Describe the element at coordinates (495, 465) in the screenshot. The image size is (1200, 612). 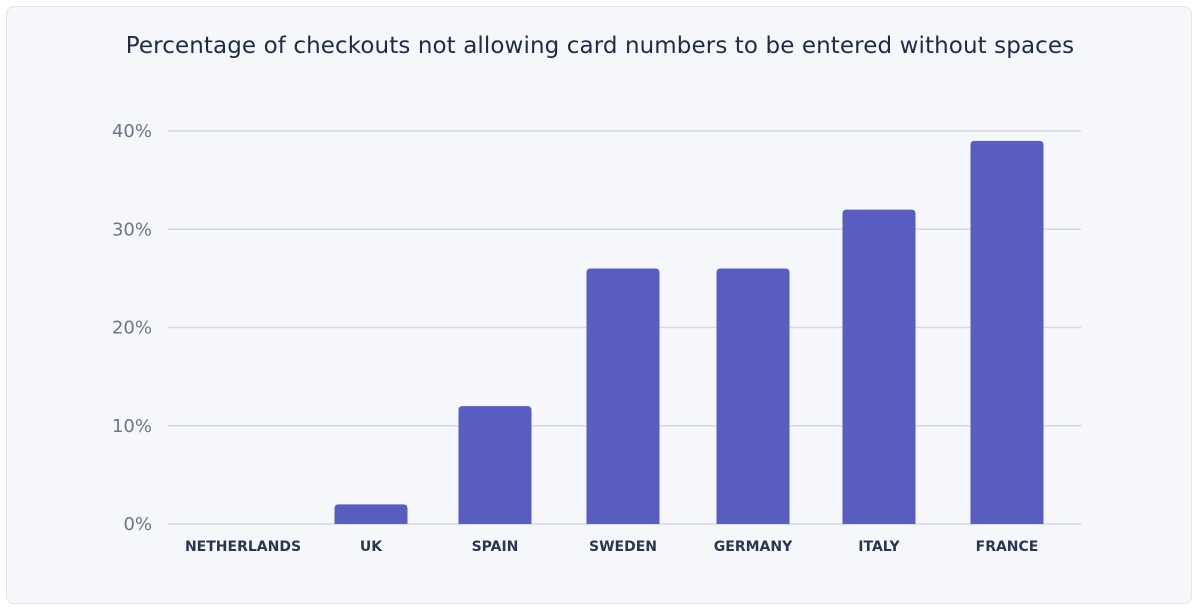
I see `bar-spain` at that location.